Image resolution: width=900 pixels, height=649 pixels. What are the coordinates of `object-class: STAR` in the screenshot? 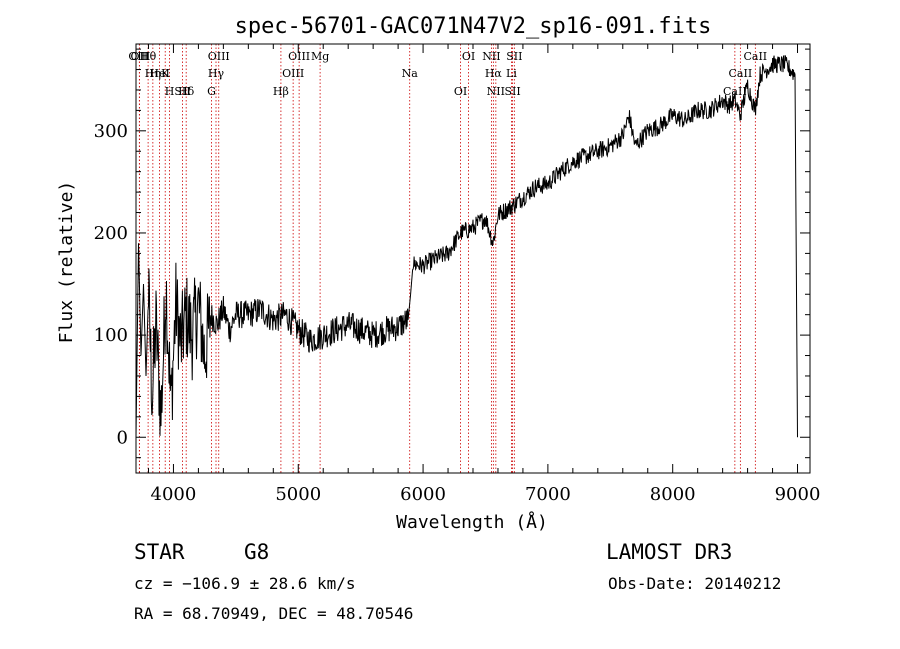 It's located at (159, 552).